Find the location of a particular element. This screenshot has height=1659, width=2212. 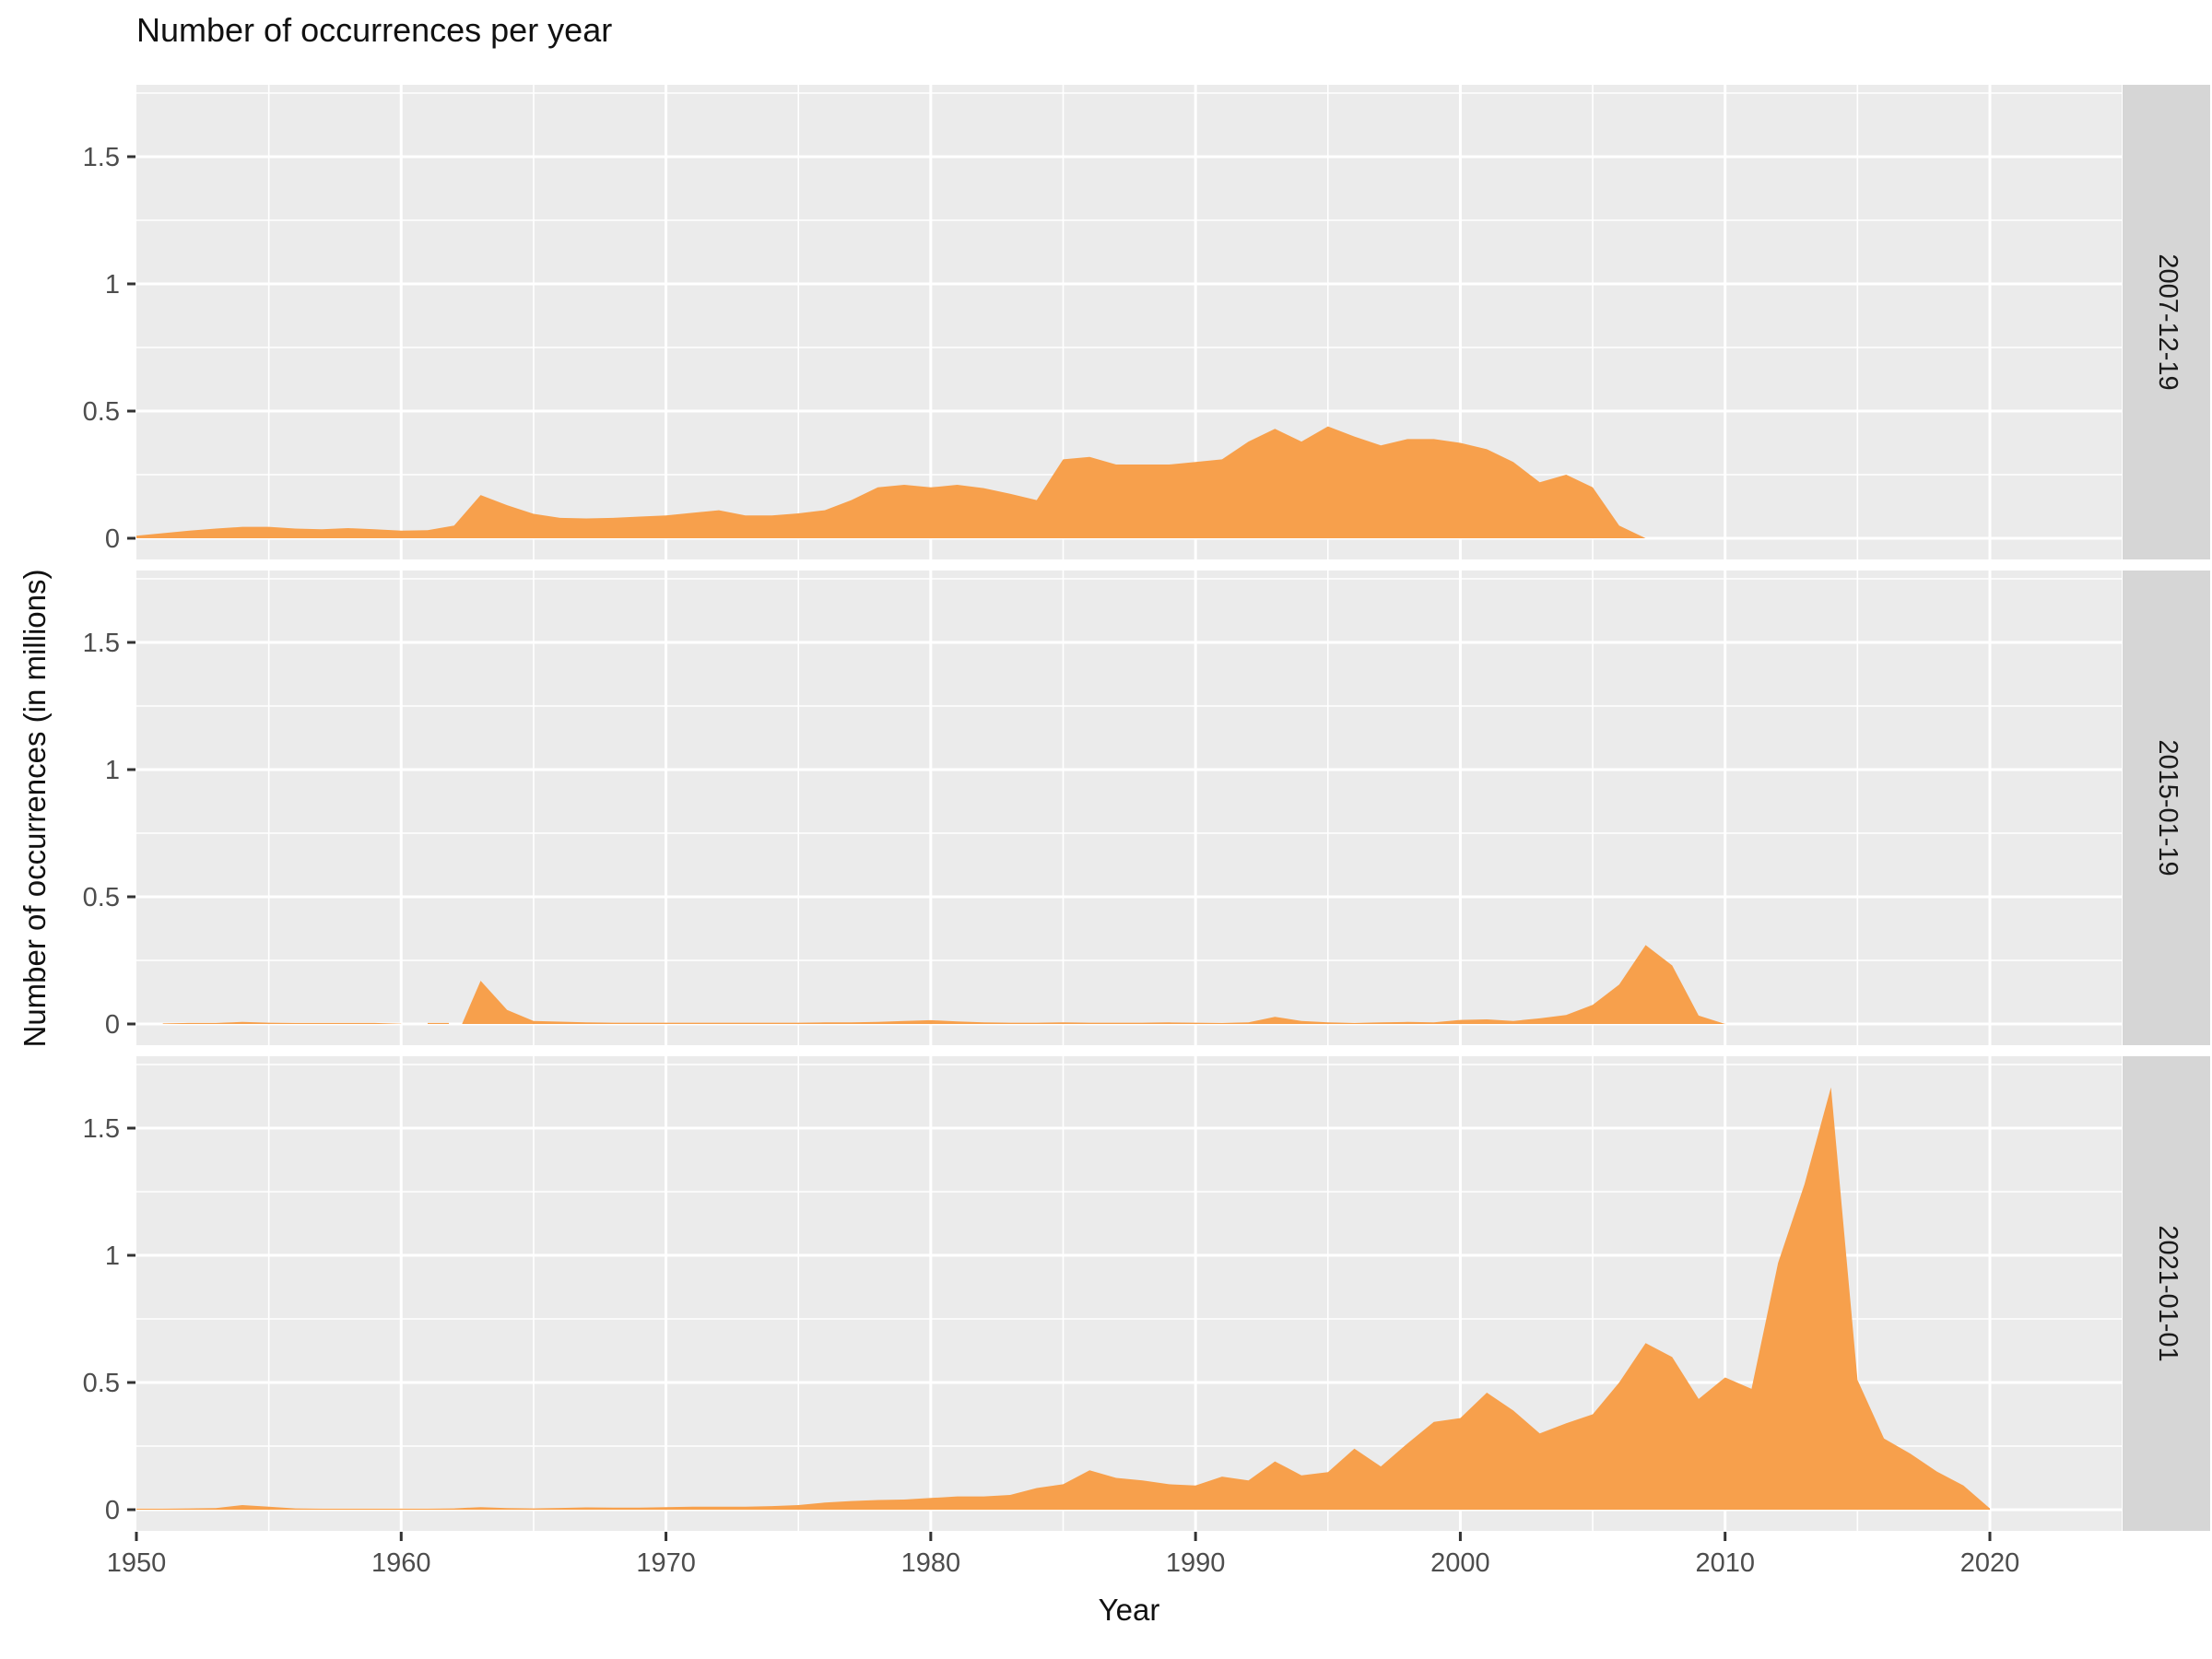

x-tick-label: 1950 is located at coordinates (137, 1563).